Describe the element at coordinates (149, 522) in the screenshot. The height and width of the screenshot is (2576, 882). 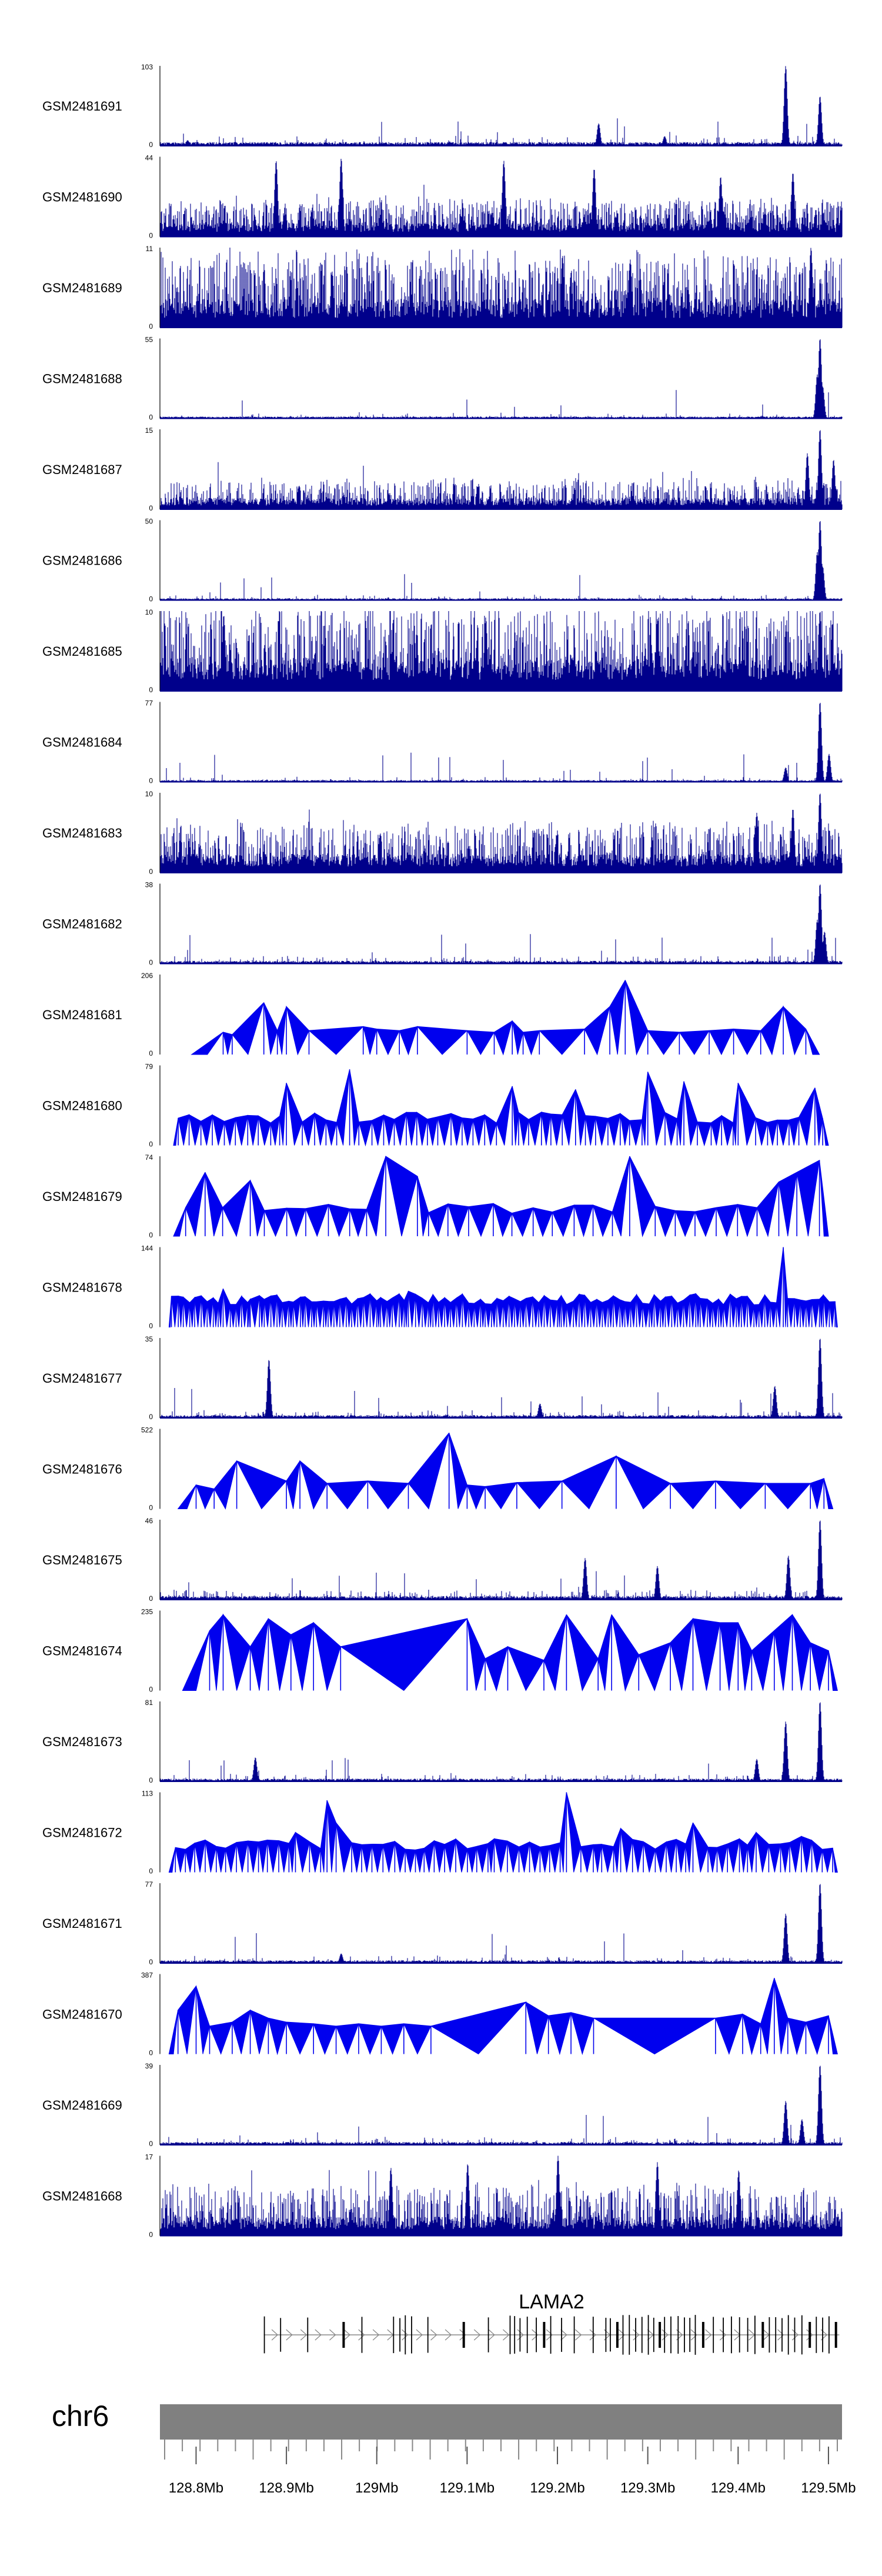
I see `y-max-label: 50` at that location.